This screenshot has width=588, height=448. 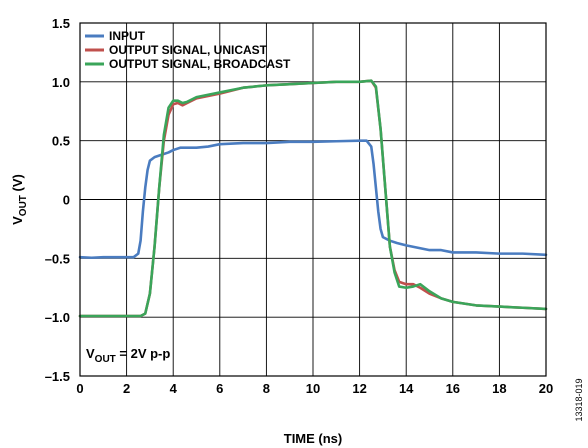 I want to click on legend-label: INPUT, so click(x=127, y=36).